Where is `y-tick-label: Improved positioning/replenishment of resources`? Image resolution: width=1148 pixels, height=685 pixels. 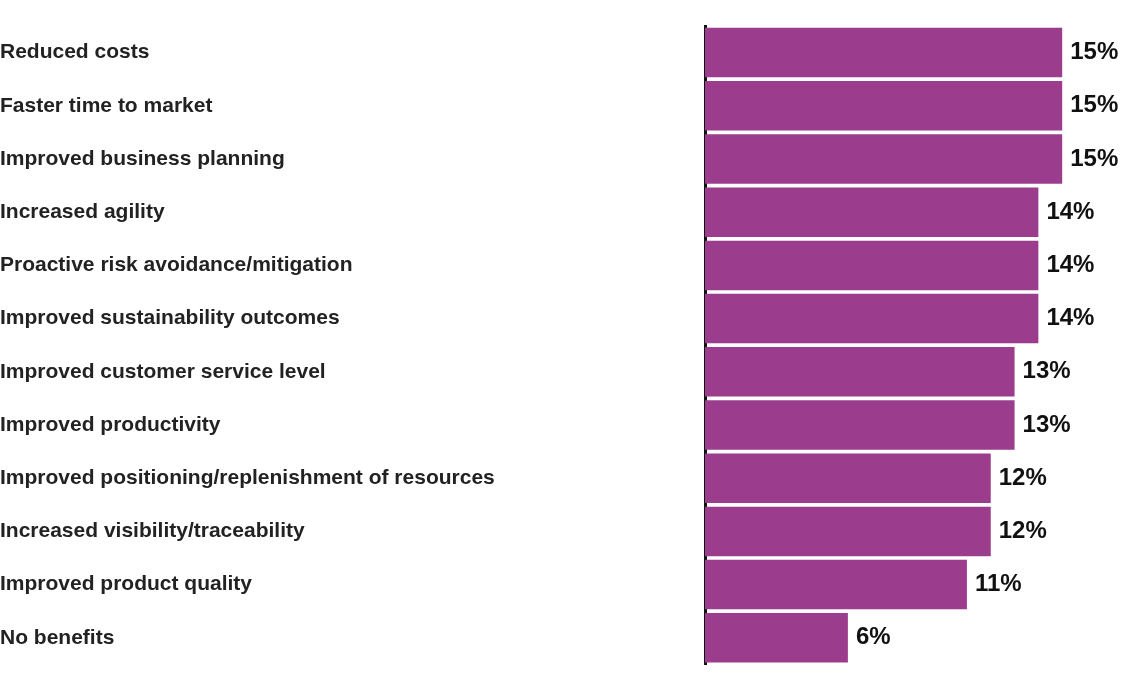 y-tick-label: Improved positioning/replenishment of resources is located at coordinates (247, 476).